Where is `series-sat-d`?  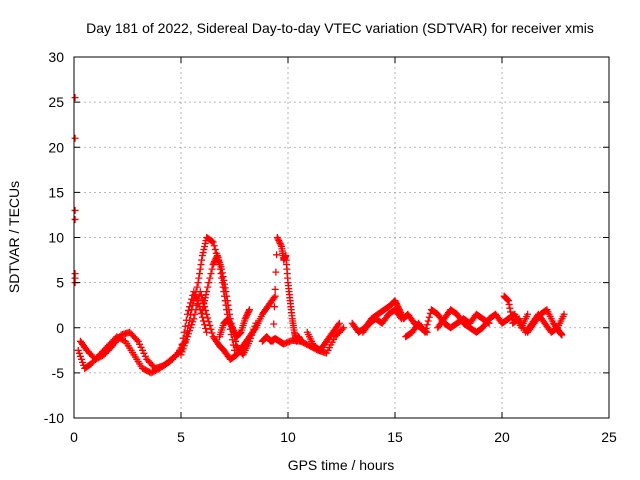
series-sat-d is located at coordinates (229, 305).